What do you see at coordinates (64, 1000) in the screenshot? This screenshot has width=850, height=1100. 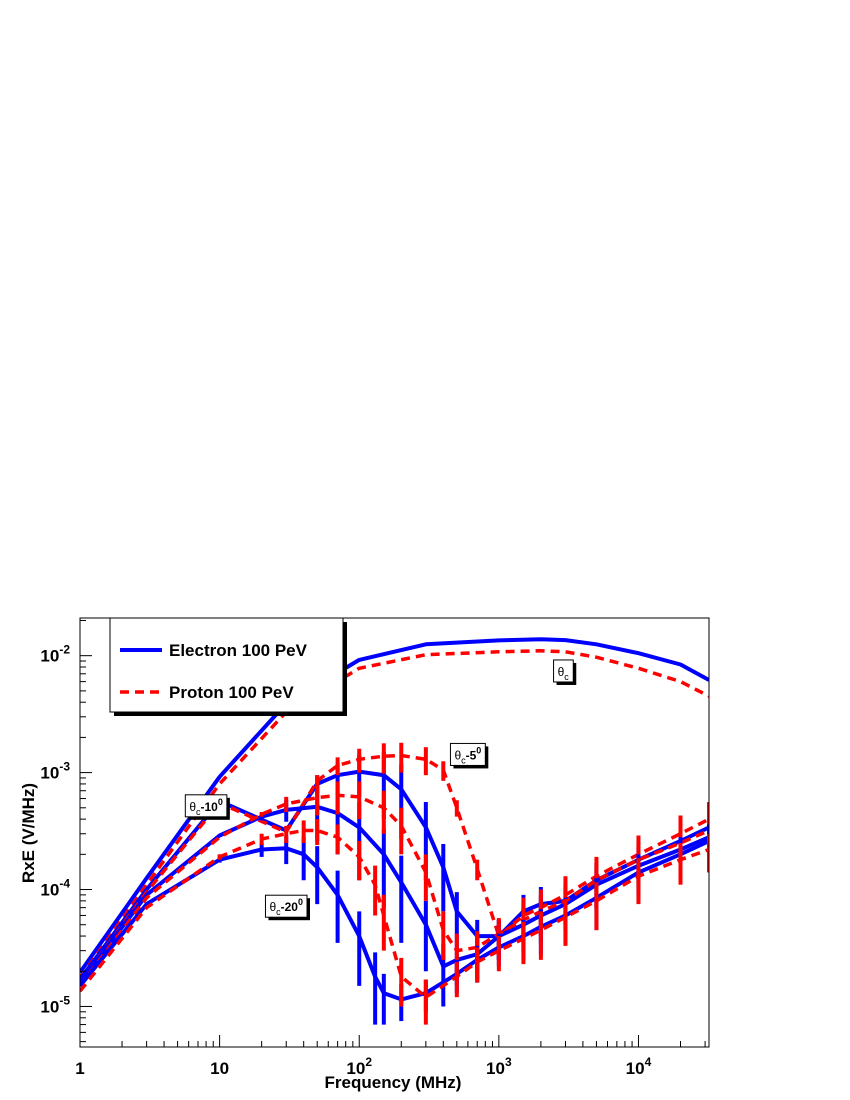 I see `tick-exponent: -5` at bounding box center [64, 1000].